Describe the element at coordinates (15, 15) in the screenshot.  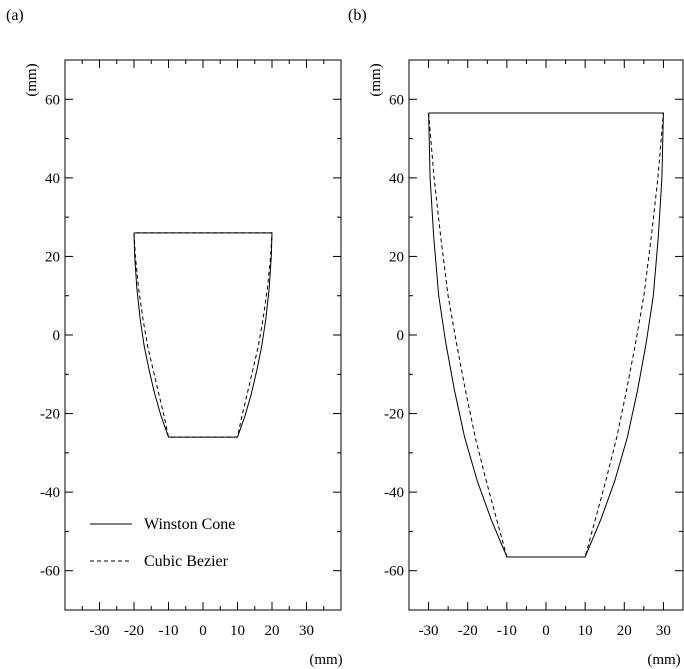
I see `panel-label-a: (a)` at that location.